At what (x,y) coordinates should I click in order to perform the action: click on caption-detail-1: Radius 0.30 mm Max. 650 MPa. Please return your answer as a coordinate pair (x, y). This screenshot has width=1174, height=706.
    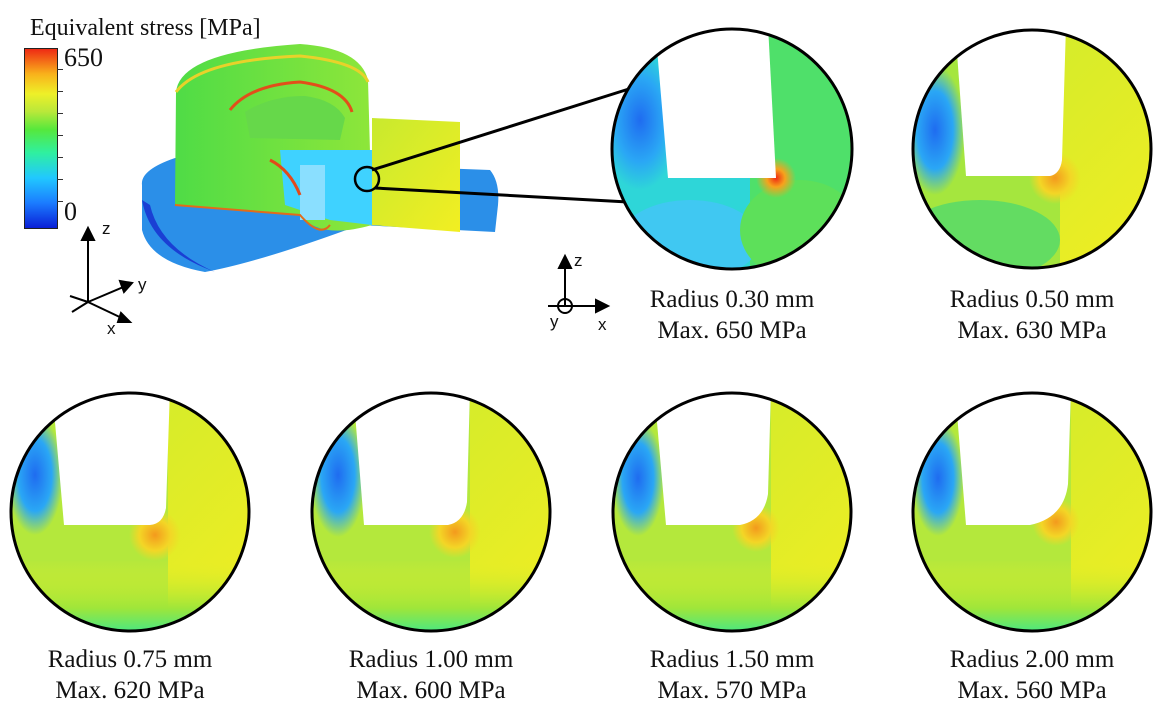
    Looking at the image, I should click on (732, 315).